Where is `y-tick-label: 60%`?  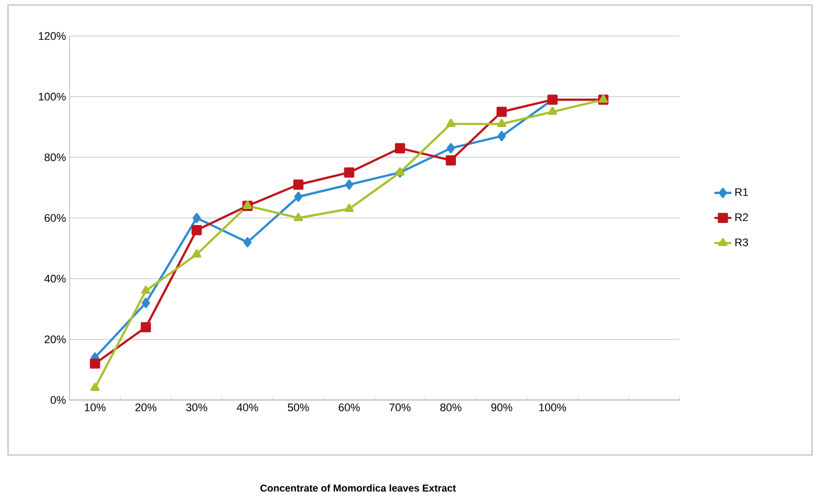
y-tick-label: 60% is located at coordinates (55, 218).